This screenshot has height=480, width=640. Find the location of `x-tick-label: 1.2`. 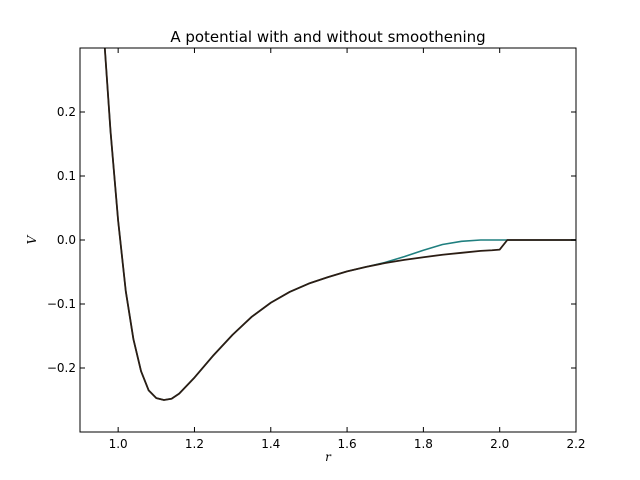

x-tick-label: 1.2 is located at coordinates (194, 444).